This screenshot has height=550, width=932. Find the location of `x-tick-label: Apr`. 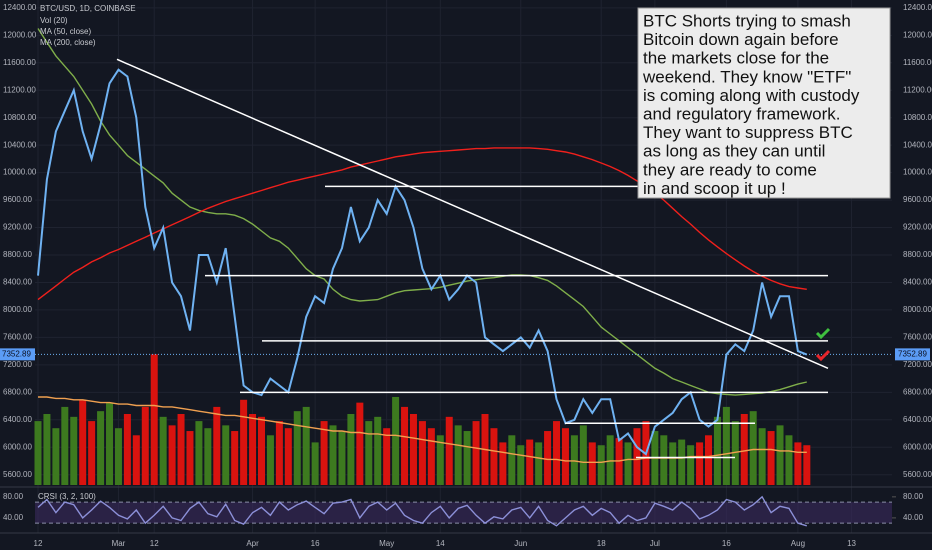

x-tick-label: Apr is located at coordinates (252, 543).